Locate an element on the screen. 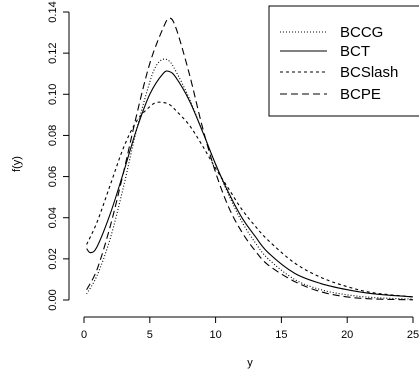 Image resolution: width=419 pixels, height=383 pixels. x-tick-label-4: 20 is located at coordinates (347, 335).